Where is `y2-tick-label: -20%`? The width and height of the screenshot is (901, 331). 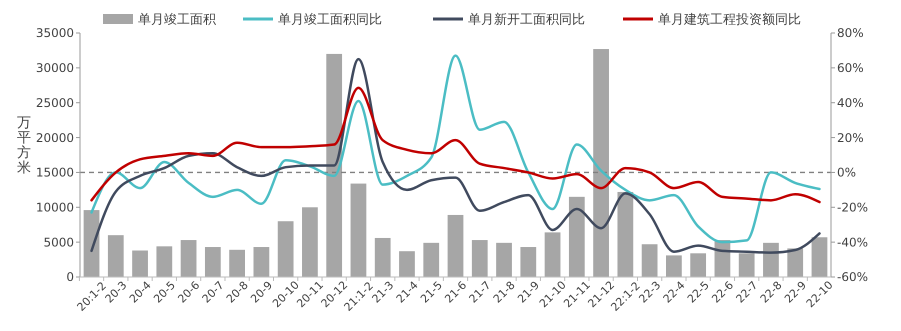 y2-tick-label: -20% is located at coordinates (852, 207).